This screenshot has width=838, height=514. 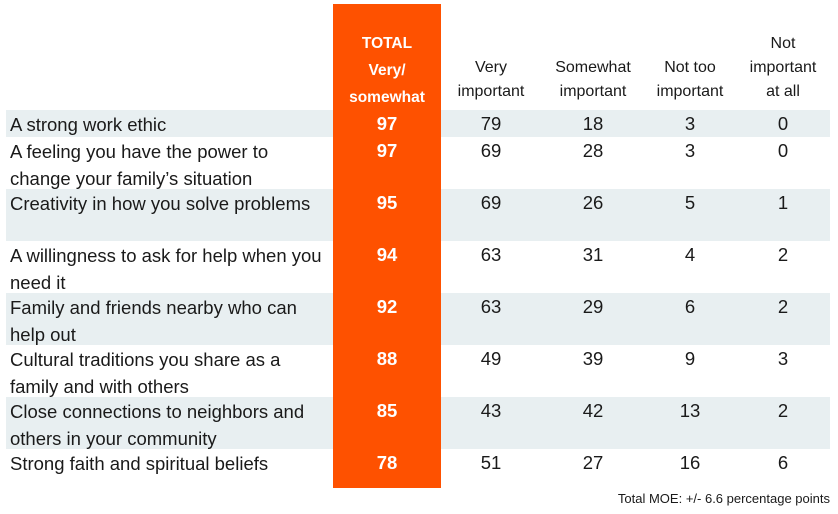 I want to click on cell-not-too: 13, so click(x=690, y=410).